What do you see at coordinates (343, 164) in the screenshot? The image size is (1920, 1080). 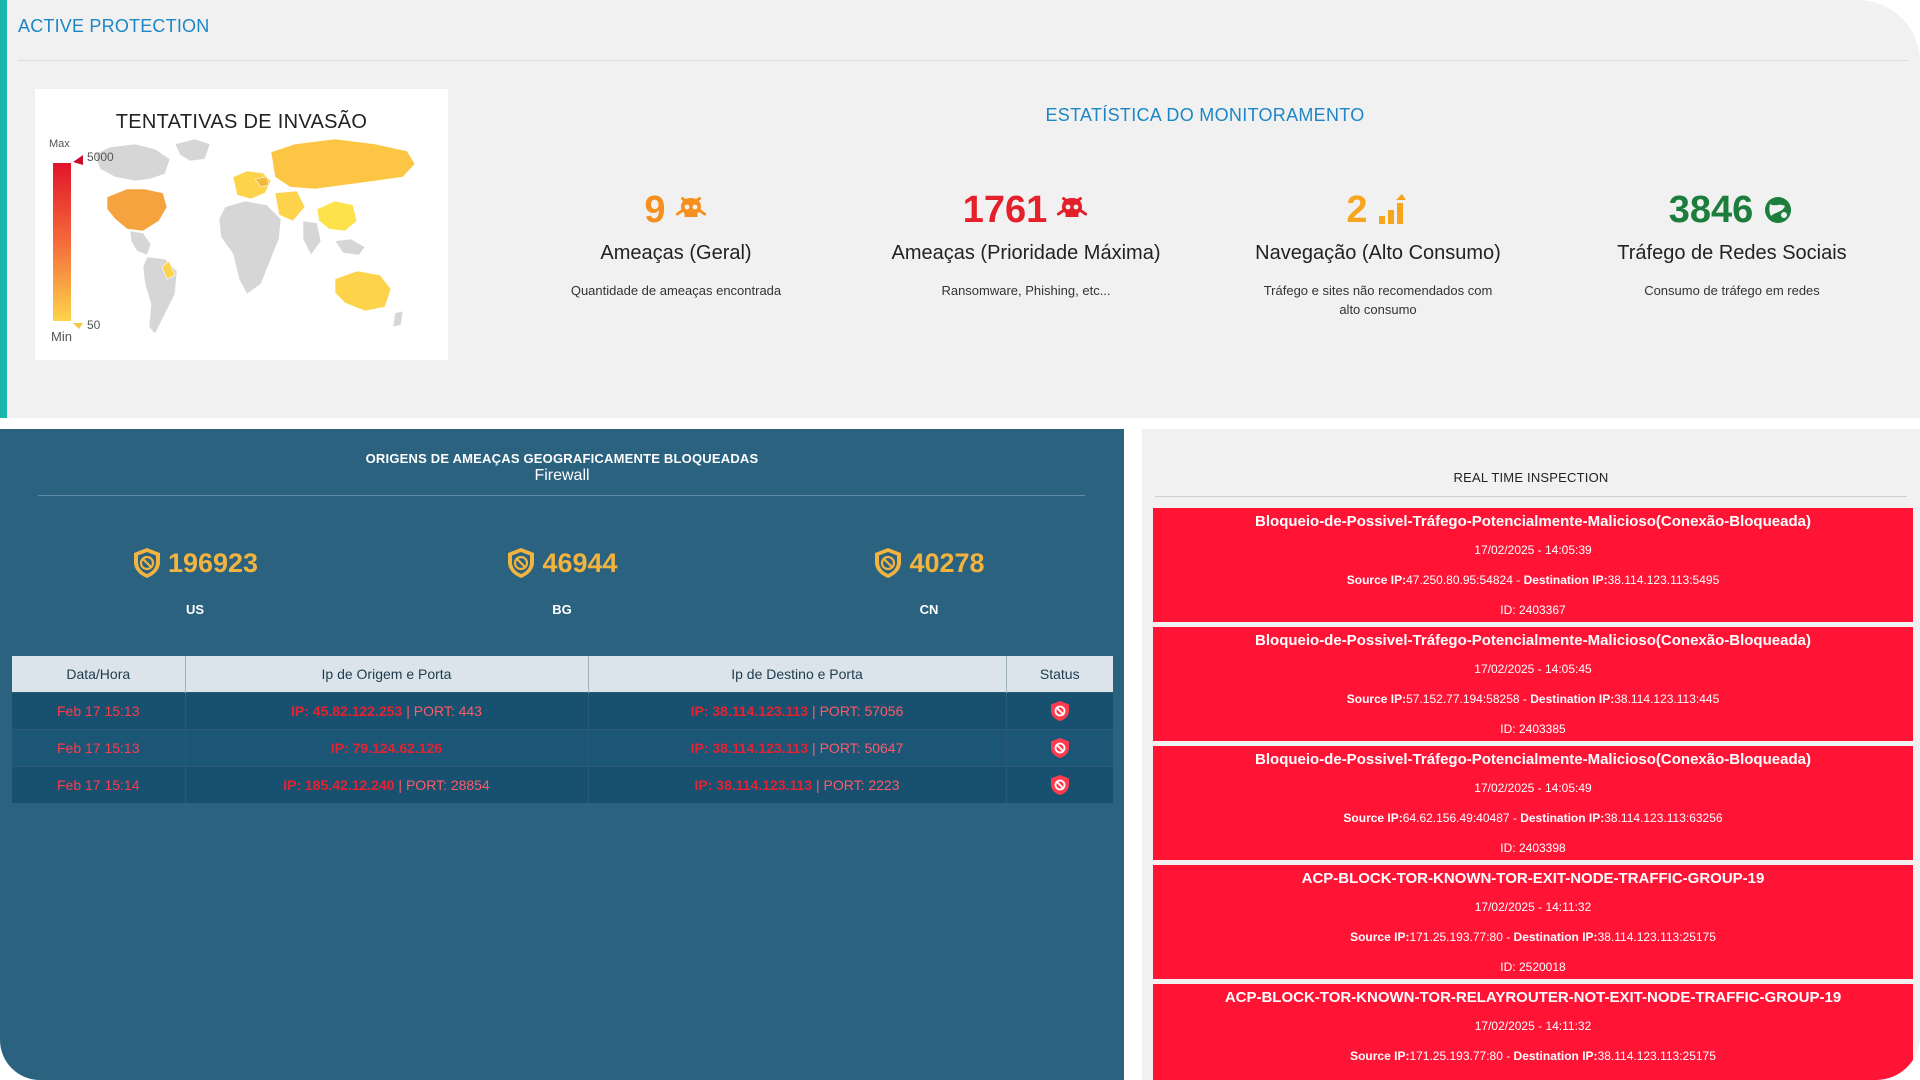 I see `country-russia` at bounding box center [343, 164].